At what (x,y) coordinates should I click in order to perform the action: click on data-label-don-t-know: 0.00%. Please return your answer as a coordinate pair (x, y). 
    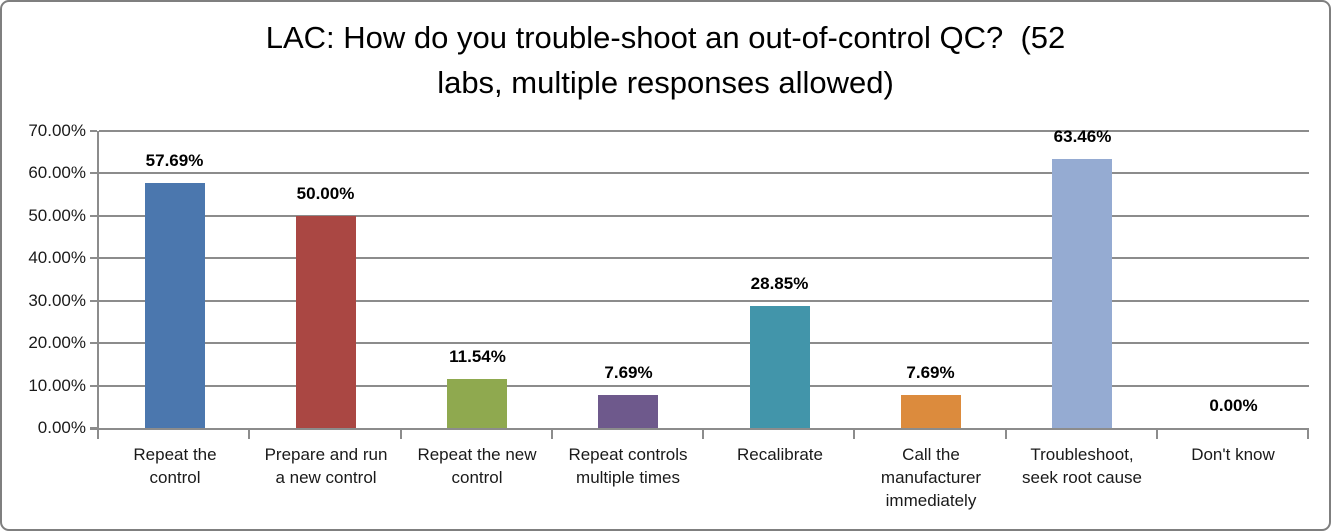
    Looking at the image, I should click on (1233, 405).